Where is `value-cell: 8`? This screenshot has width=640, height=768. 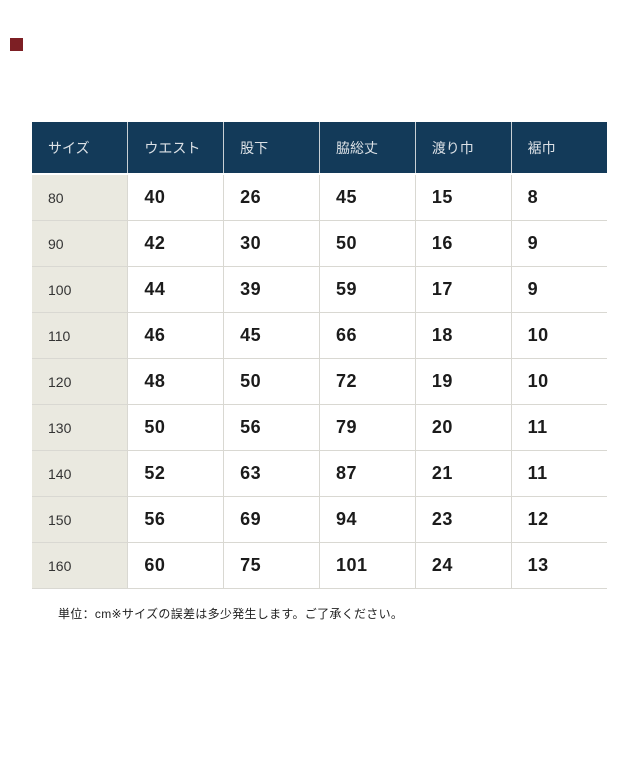 value-cell: 8 is located at coordinates (558, 197).